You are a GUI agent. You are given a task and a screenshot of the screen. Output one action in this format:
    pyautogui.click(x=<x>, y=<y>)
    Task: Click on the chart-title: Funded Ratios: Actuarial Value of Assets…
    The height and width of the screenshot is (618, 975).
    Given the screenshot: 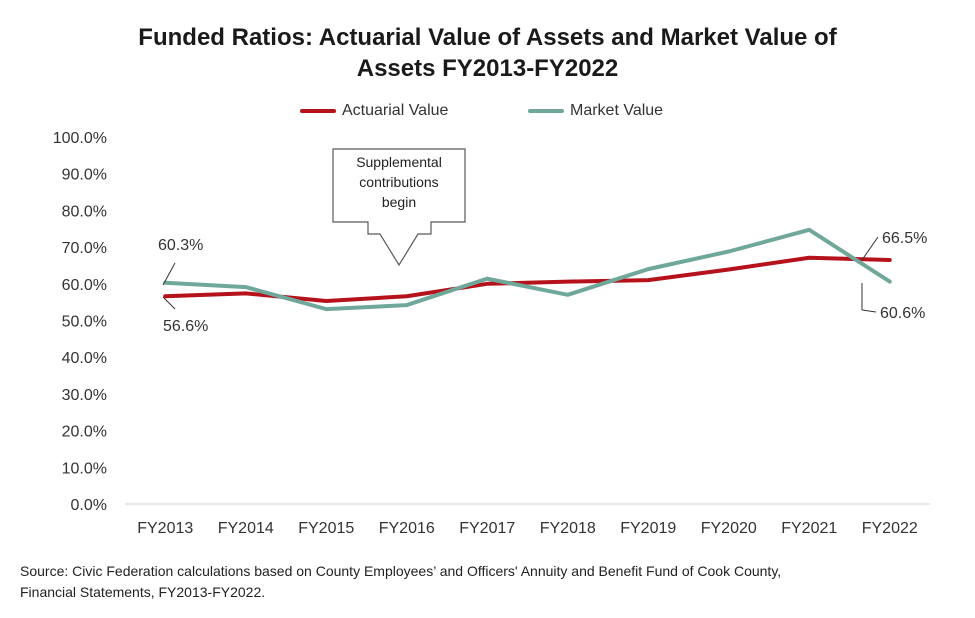 What is the action you would take?
    pyautogui.click(x=487, y=53)
    